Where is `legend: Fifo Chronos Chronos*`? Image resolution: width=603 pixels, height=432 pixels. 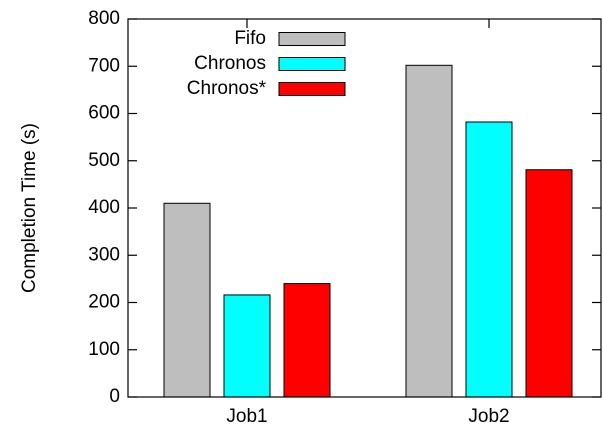 legend: Fifo Chronos Chronos* is located at coordinates (266, 63).